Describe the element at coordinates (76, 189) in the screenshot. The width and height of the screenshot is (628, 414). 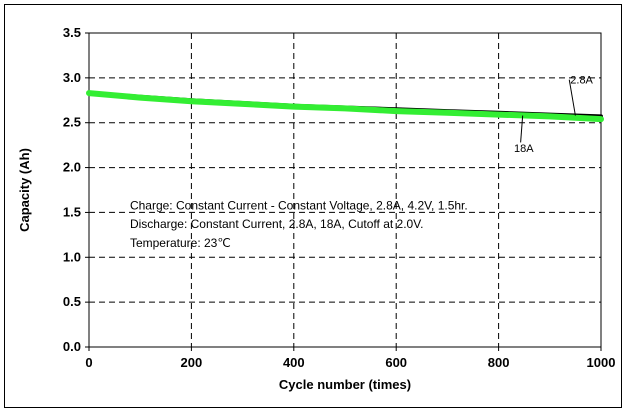
I see `y-axis-ticks: 0.0 0.5 1.0 1.5 2.0 2.5 3.0 3.5` at that location.